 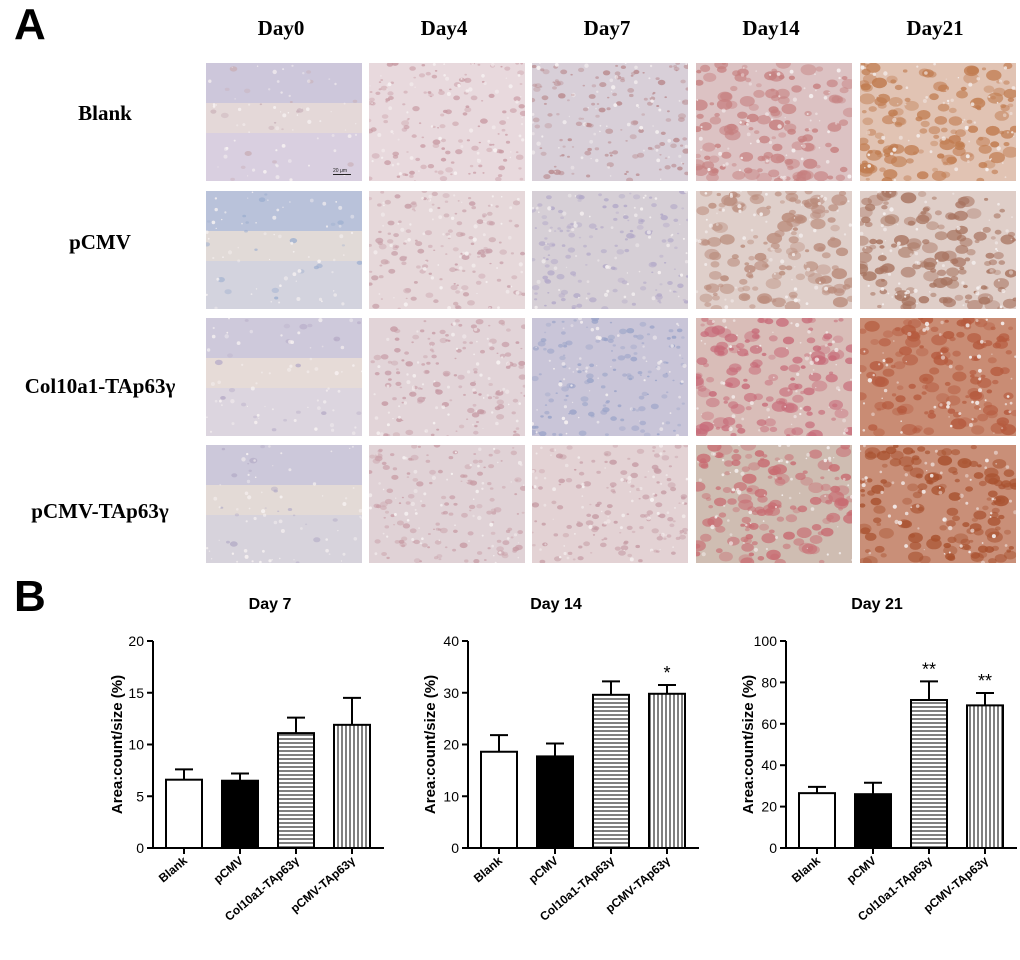 I want to click on panel-a-letter: A, so click(x=30, y=24).